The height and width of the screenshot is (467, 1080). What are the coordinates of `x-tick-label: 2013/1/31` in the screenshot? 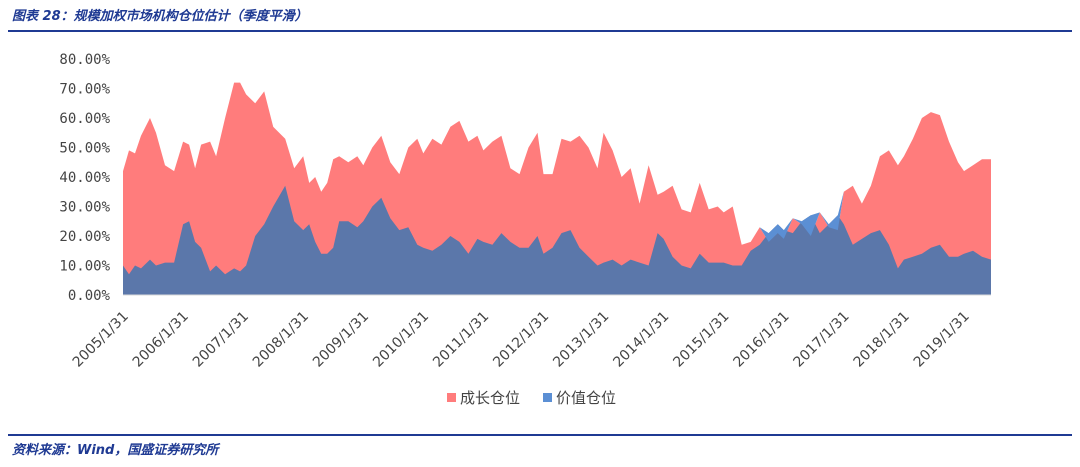 It's located at (581, 340).